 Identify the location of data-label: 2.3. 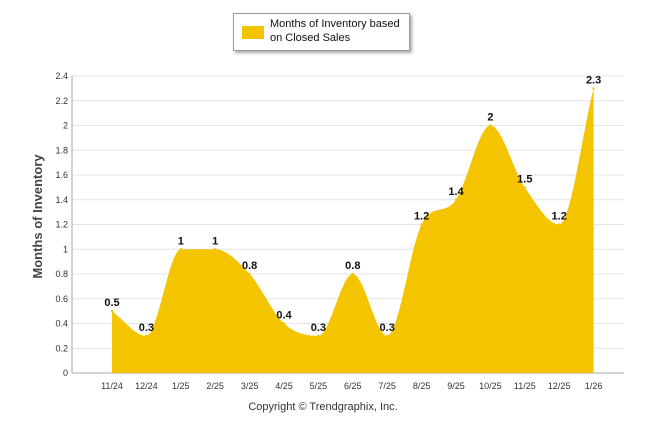
(593, 80).